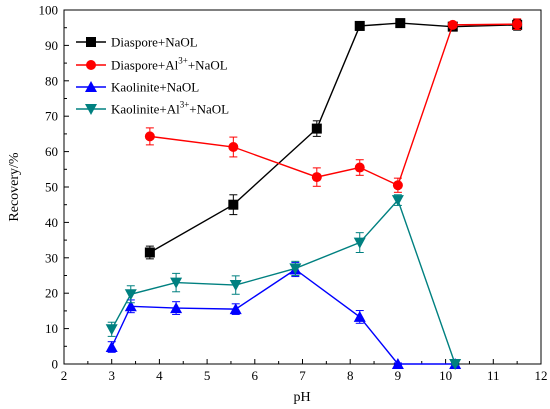 The height and width of the screenshot is (409, 550). Describe the element at coordinates (159, 375) in the screenshot. I see `x-tick-label-4: 4` at that location.